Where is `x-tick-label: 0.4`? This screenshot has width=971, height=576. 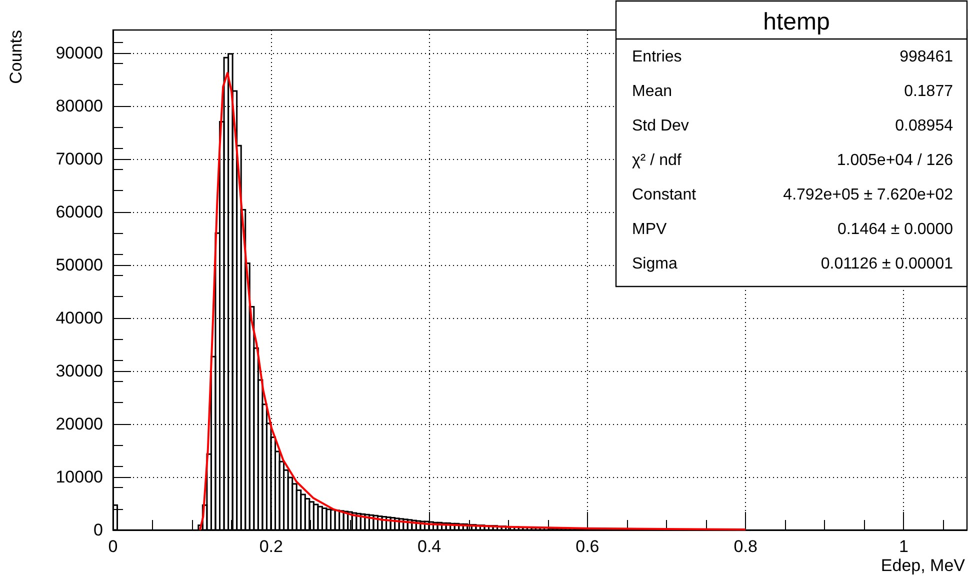
x-tick-label: 0.4 is located at coordinates (429, 546).